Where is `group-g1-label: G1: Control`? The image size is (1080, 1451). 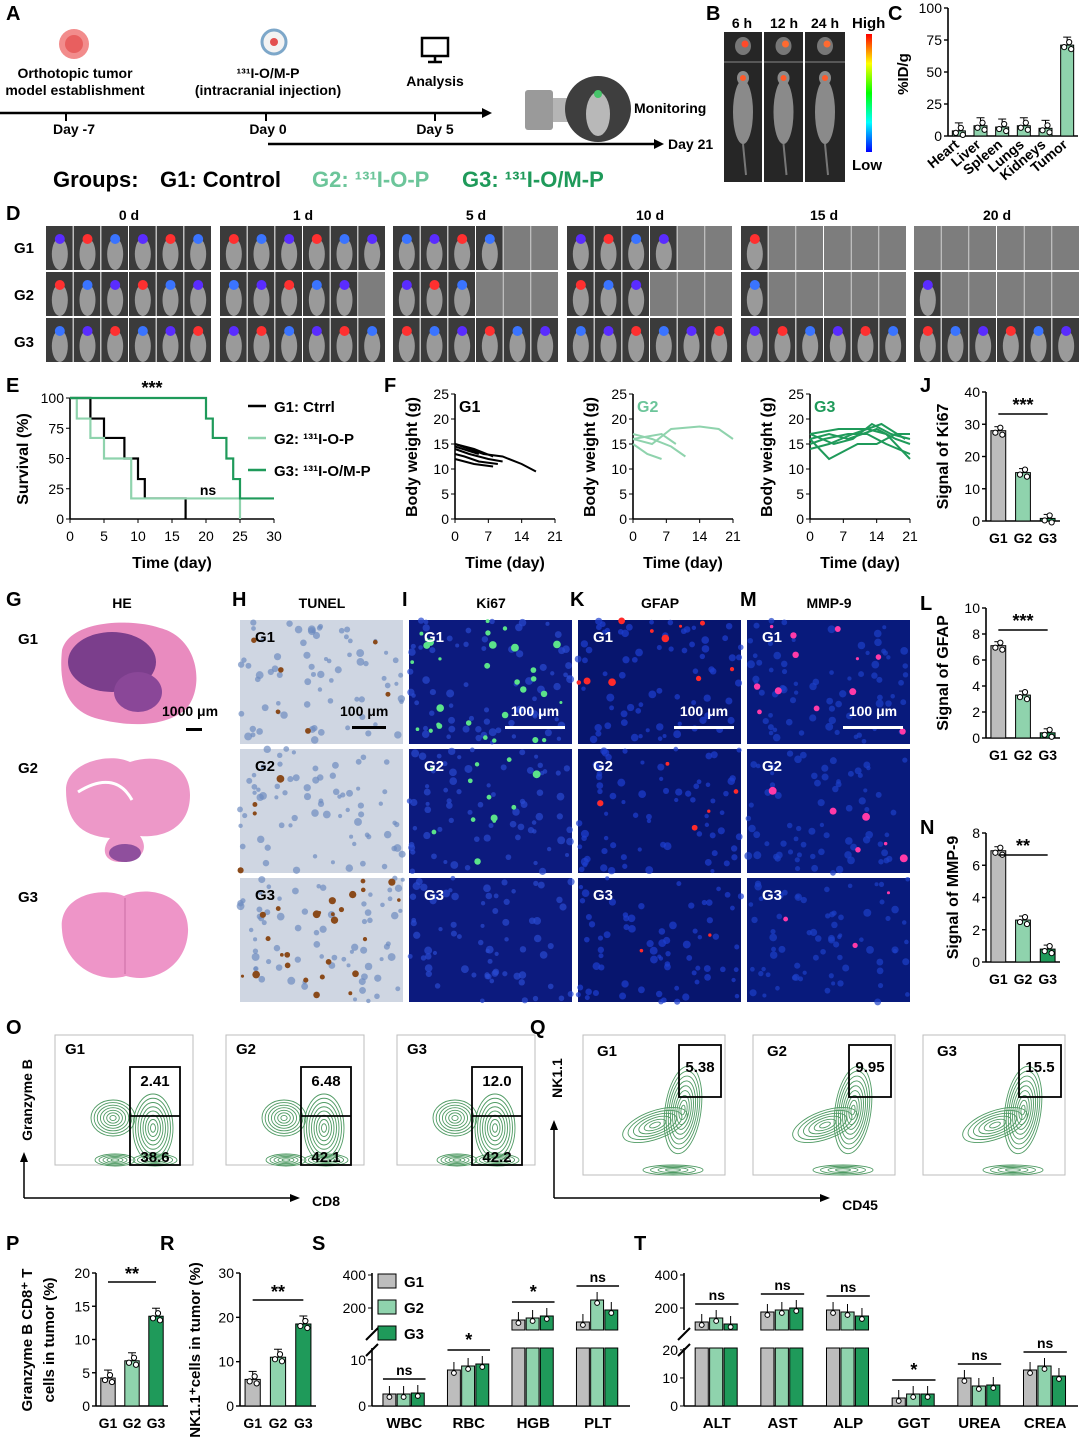
group-g1-label: G1: Control is located at coordinates (220, 179).